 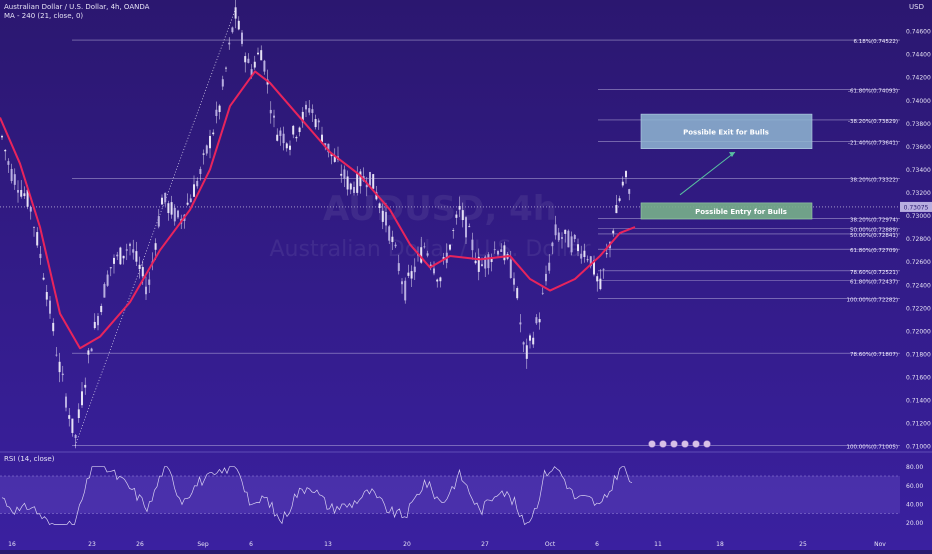 I want to click on watermark-name: Australian Dollar / U.S. Dollar, so click(x=431, y=249).